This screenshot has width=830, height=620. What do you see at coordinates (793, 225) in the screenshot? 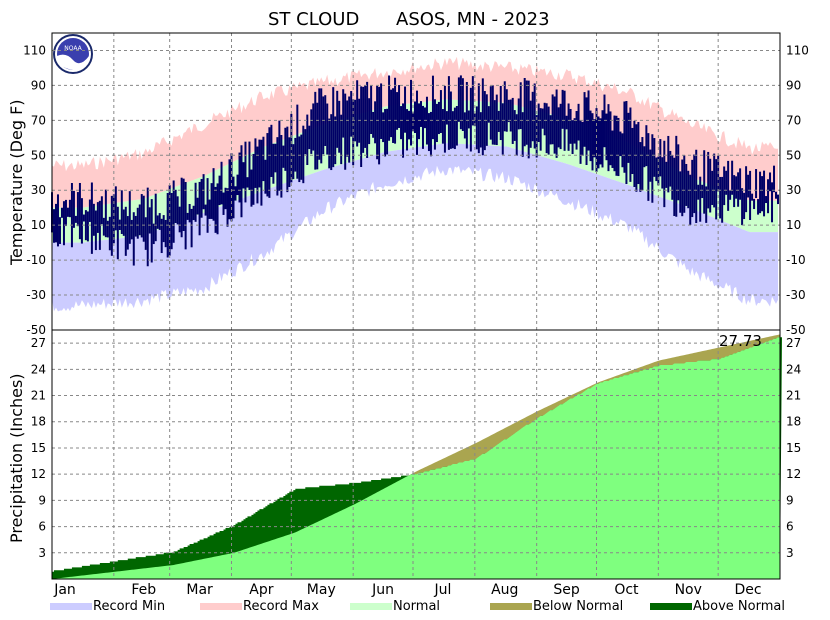
I see `temp-tick-right: 10` at bounding box center [793, 225].